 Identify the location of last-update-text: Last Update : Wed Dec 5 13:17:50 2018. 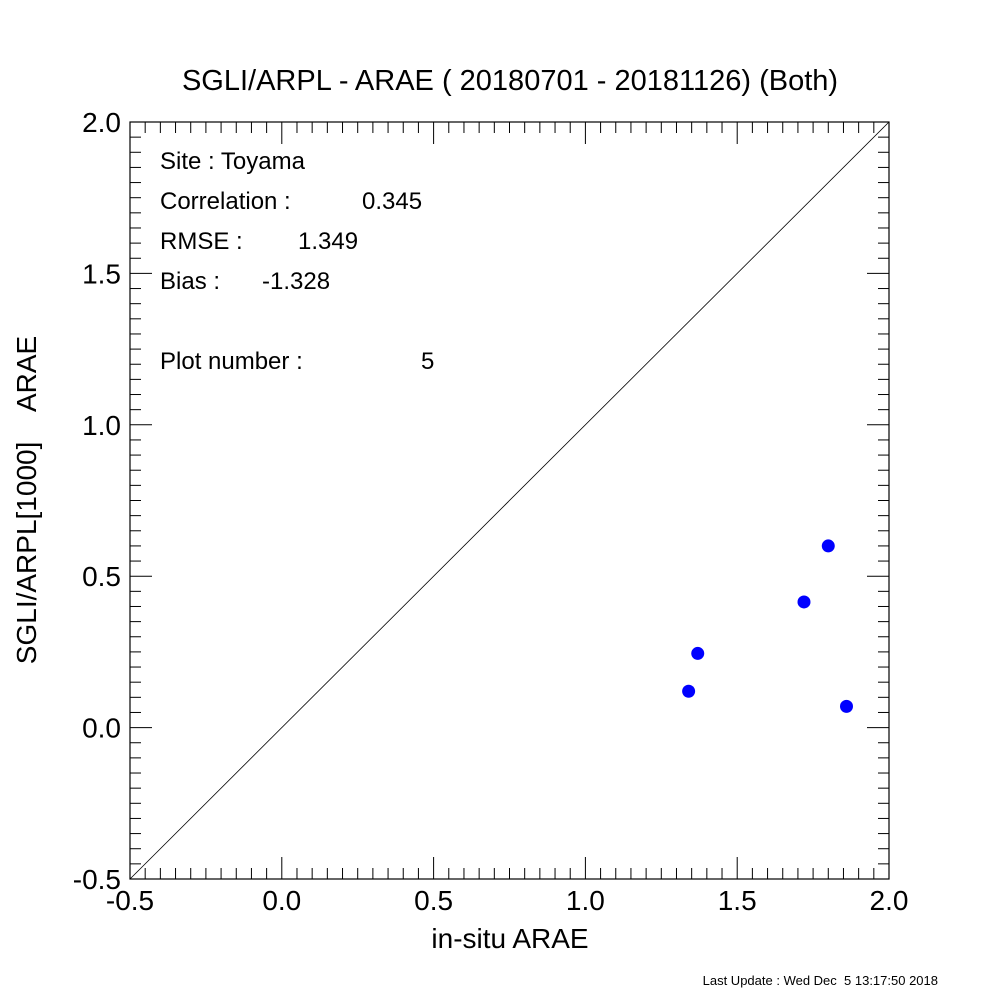
(820, 980).